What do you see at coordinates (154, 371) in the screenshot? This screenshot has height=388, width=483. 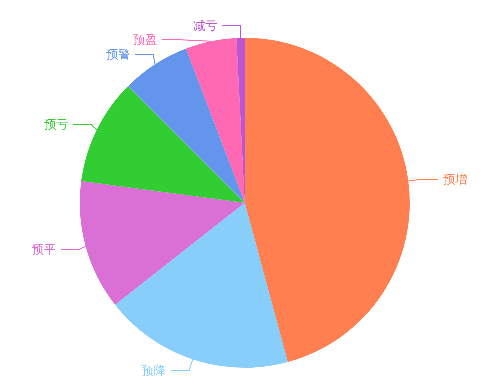 I see `slice-label: 预降` at bounding box center [154, 371].